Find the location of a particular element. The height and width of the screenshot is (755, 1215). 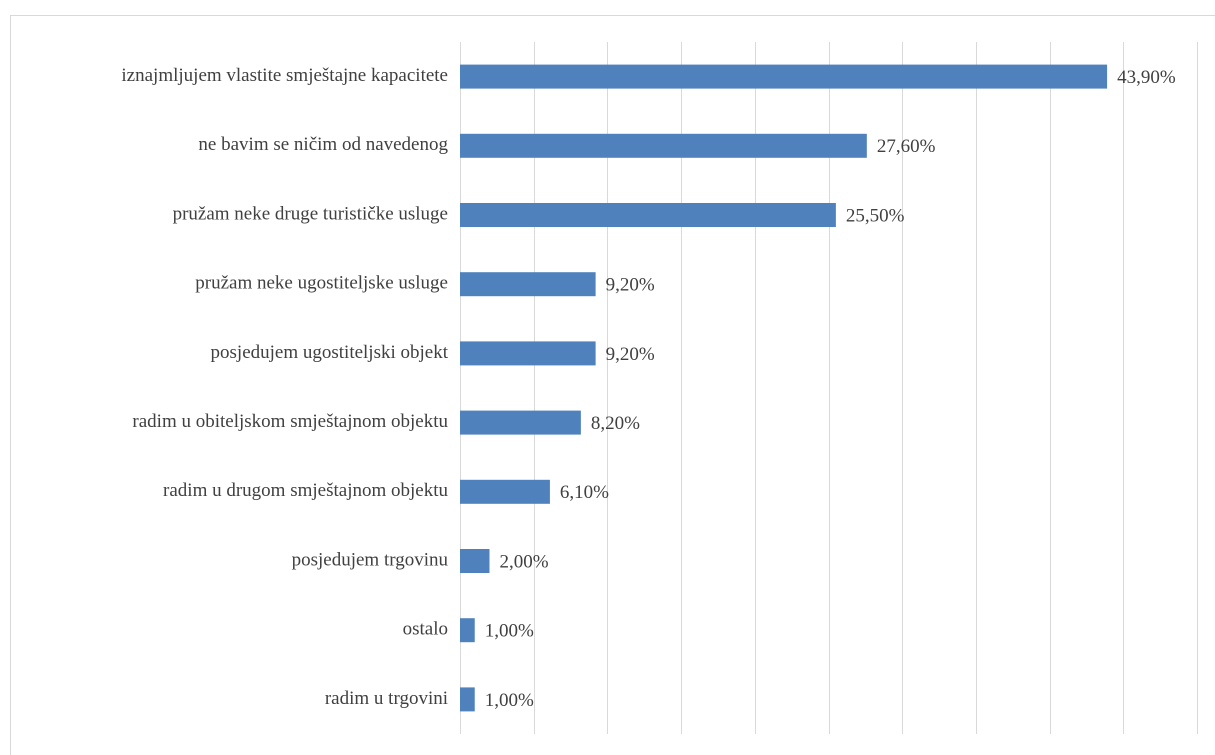

y-tick-label: posjedujem trgovinu is located at coordinates (370, 559).